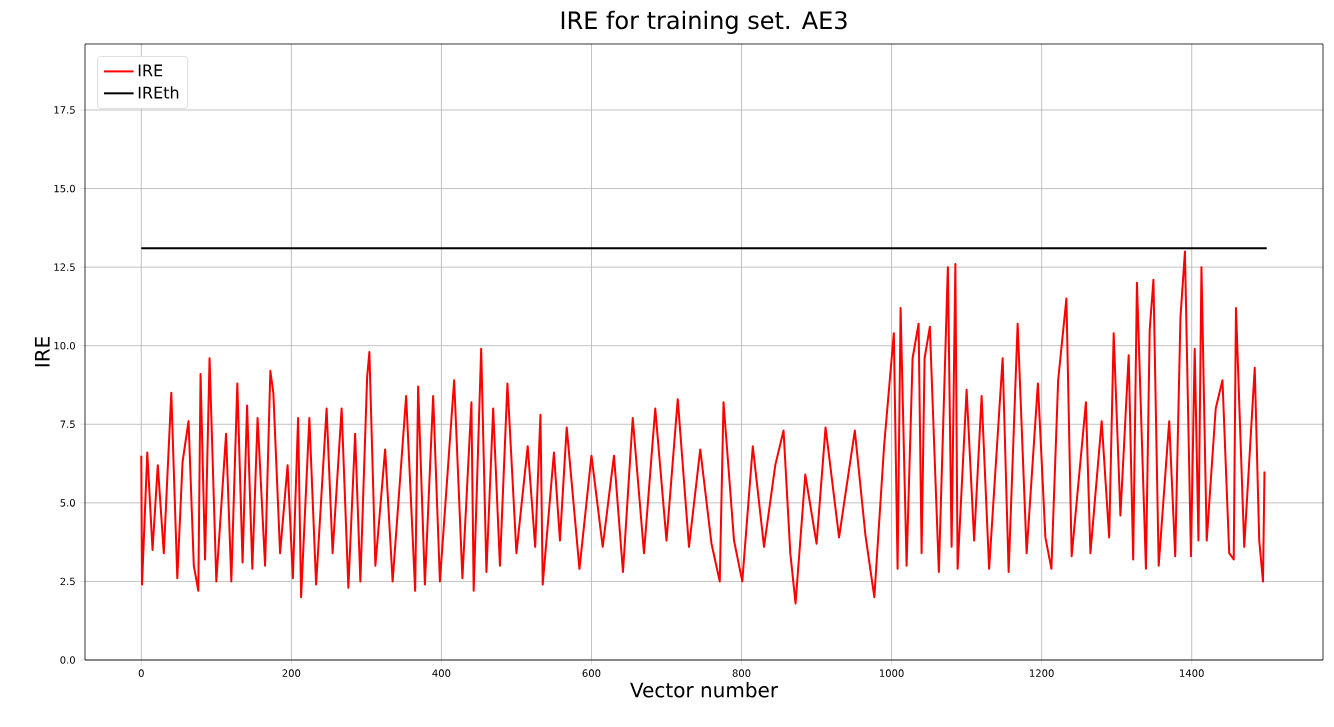 The image size is (1334, 727). I want to click on x-tick-label: 600, so click(591, 673).